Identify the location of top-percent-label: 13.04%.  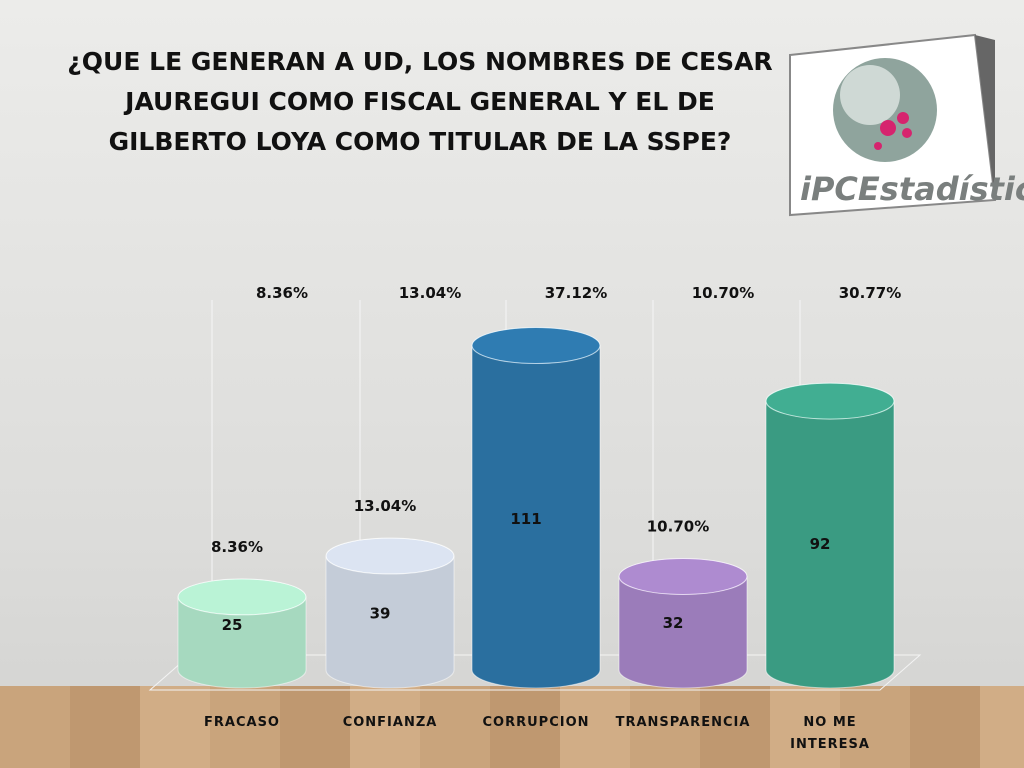
(430, 293).